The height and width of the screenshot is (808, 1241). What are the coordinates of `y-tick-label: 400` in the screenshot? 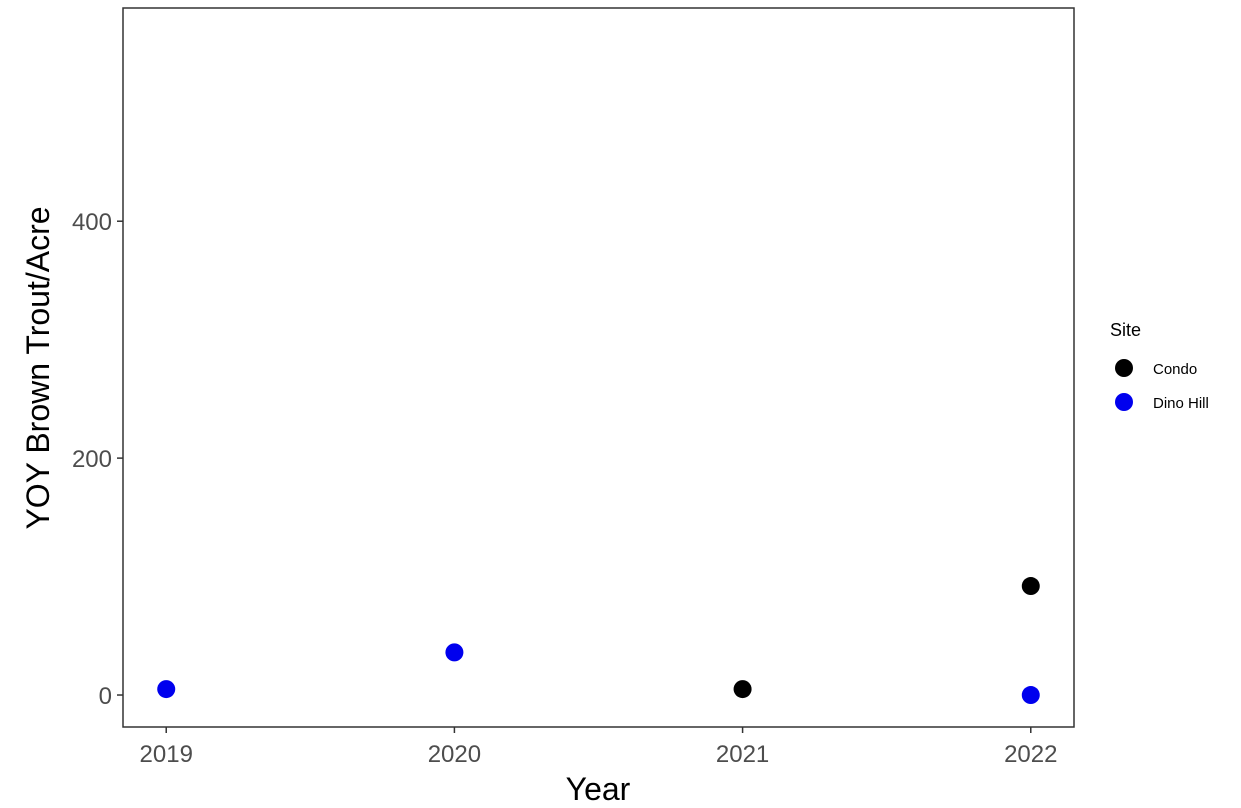 It's located at (92, 222).